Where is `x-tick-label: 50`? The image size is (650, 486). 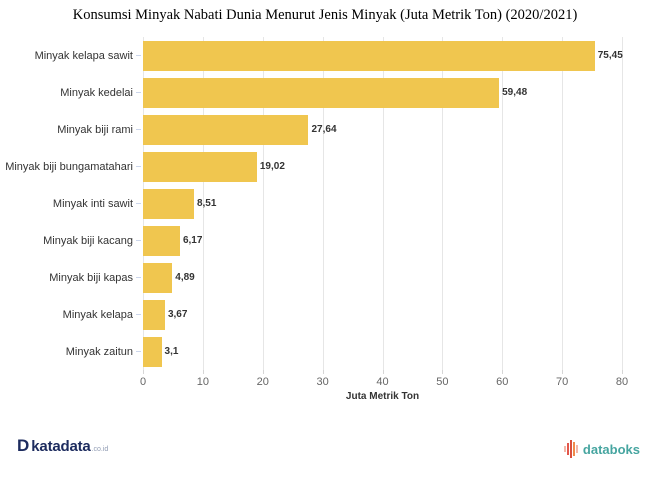 x-tick-label: 50 is located at coordinates (442, 382).